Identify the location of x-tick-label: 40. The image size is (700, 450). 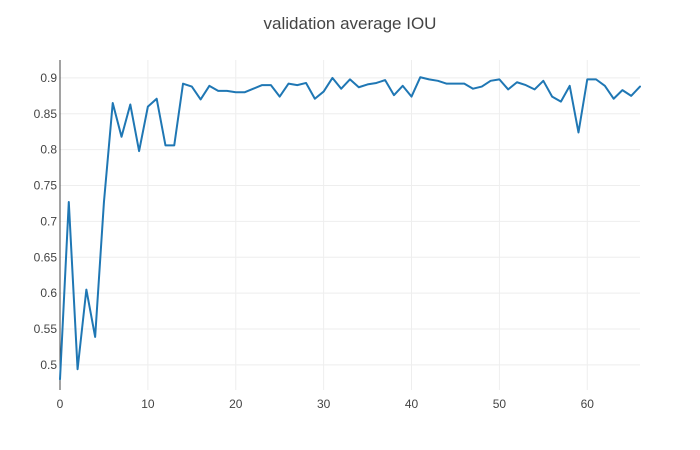
(412, 404).